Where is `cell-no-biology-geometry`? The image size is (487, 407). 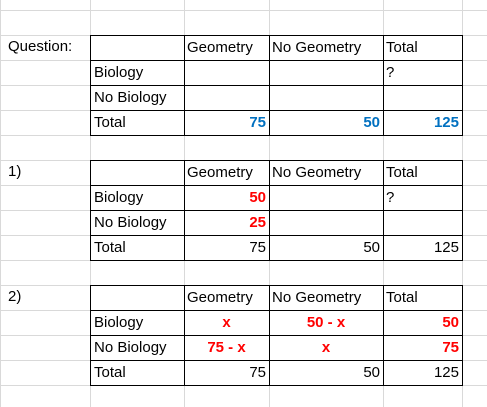 cell-no-biology-geometry is located at coordinates (227, 97).